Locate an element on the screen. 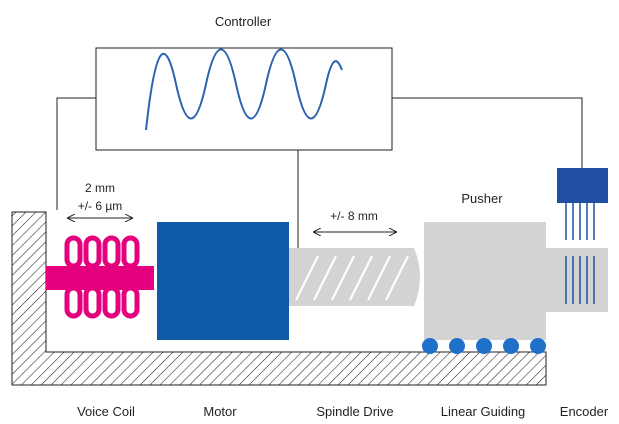 This screenshot has height=424, width=619. controller-box is located at coordinates (244, 99).